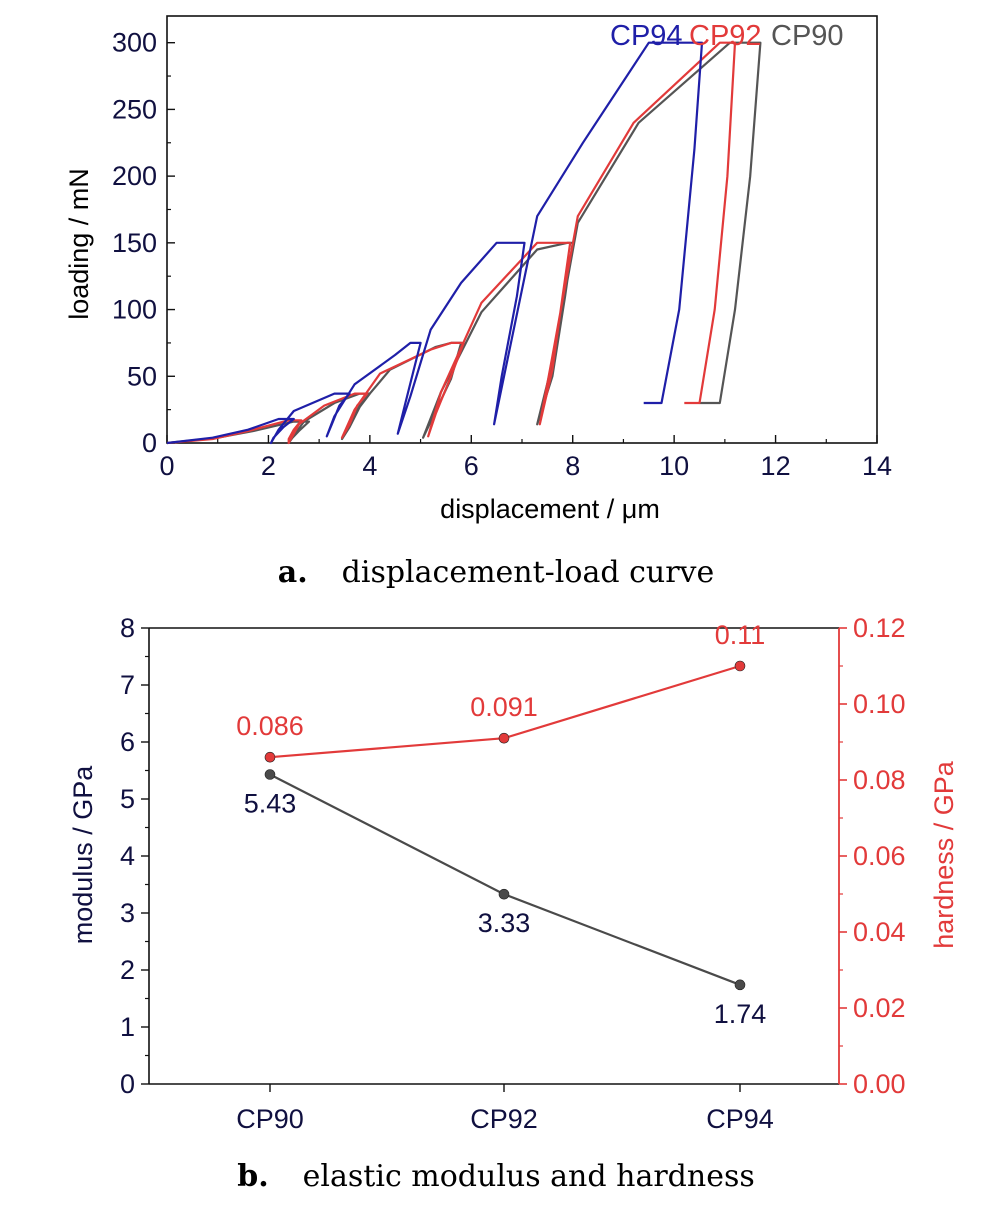 This screenshot has height=1222, width=992. Describe the element at coordinates (166, 466) in the screenshot. I see `x-tick-label: 0` at that location.